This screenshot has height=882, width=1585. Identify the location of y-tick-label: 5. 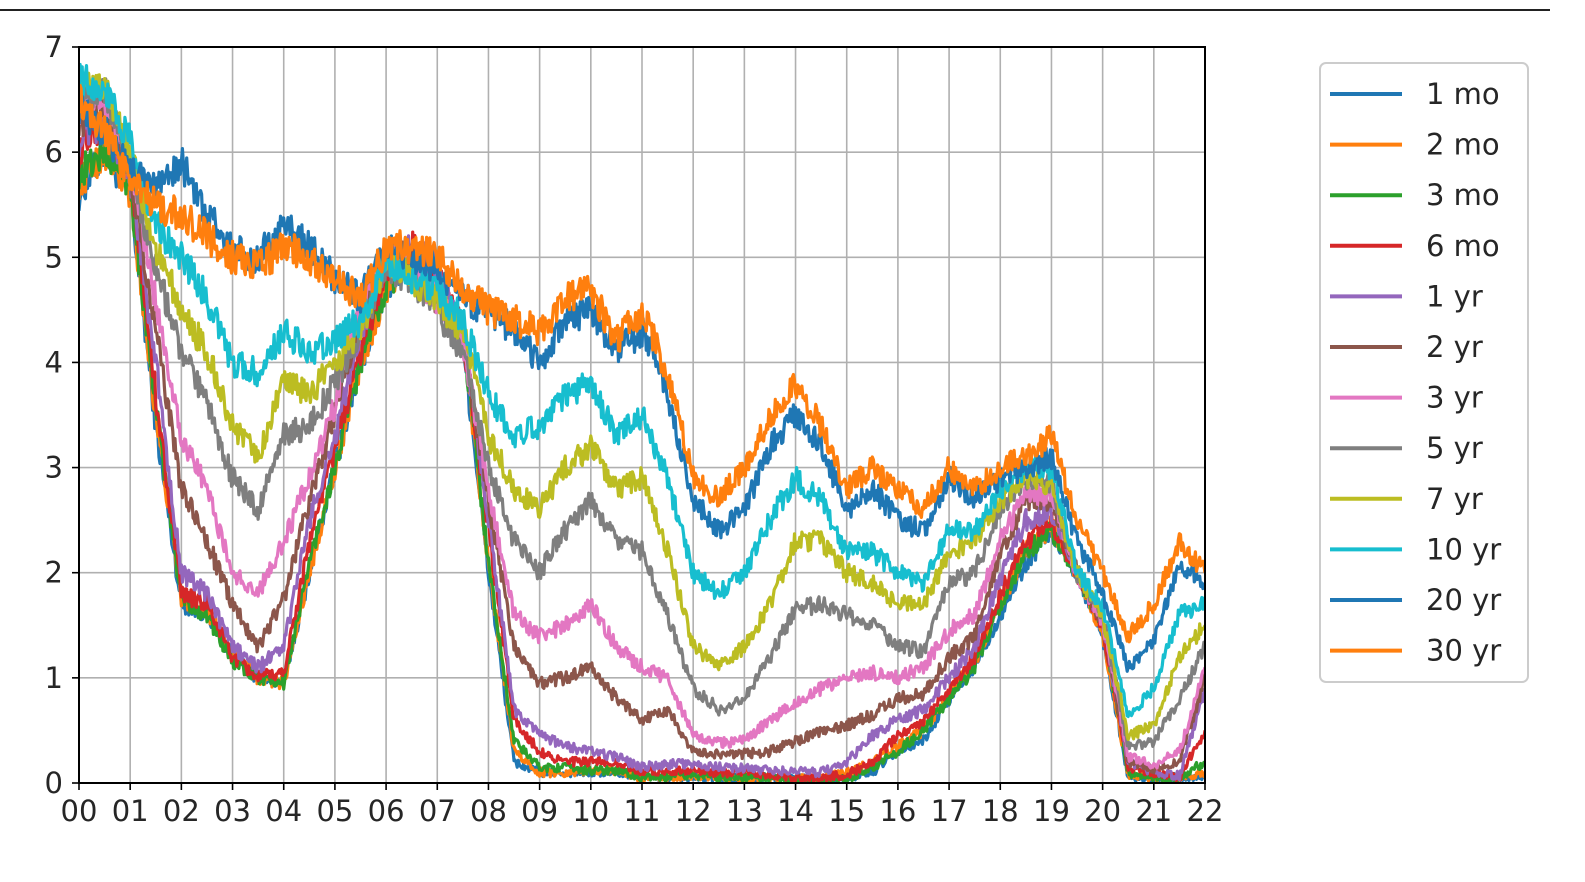
(54, 257).